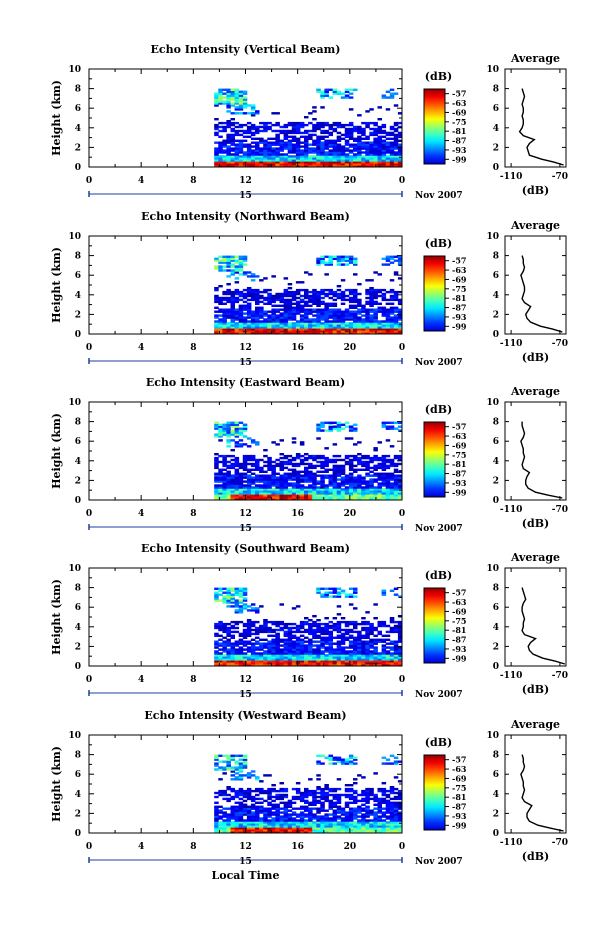 Image resolution: width=616 pixels, height=933 pixels. I want to click on y-axis-label: Height (km), so click(56, 451).